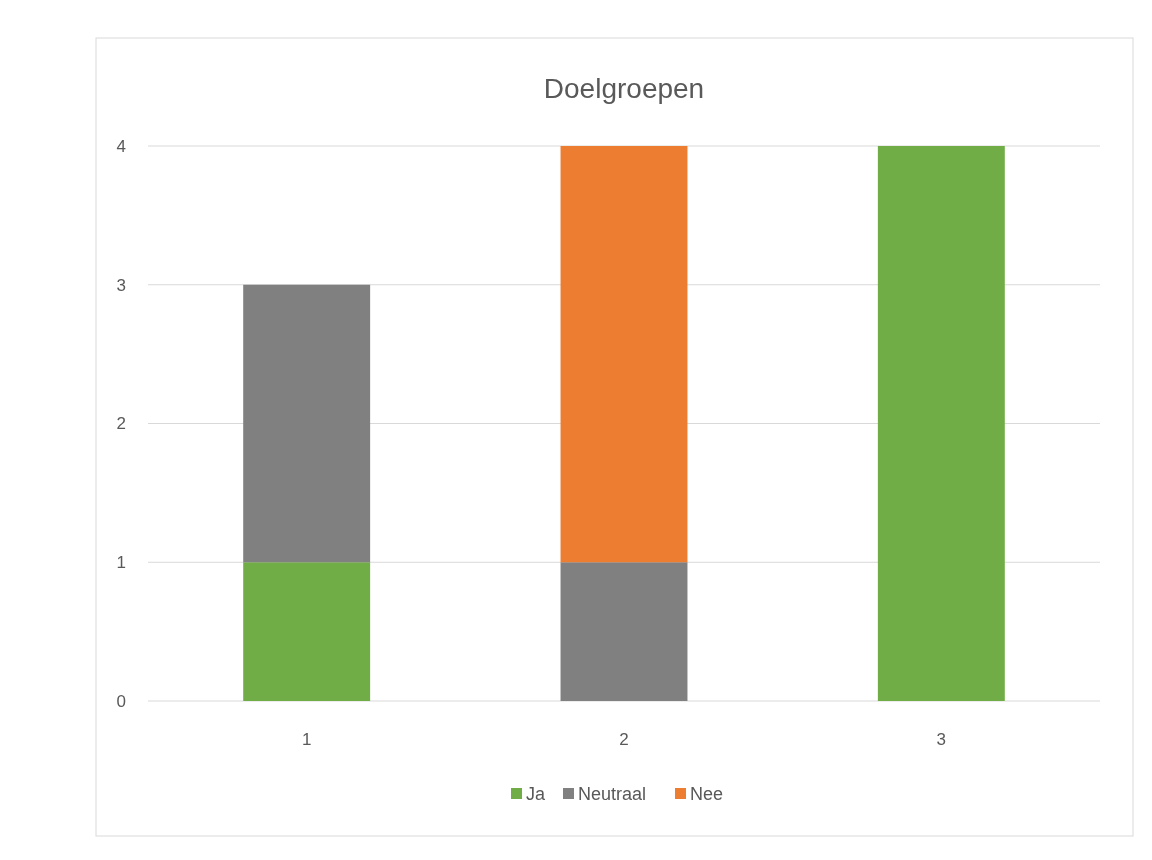  I want to click on legend-label: Ja, so click(536, 794).